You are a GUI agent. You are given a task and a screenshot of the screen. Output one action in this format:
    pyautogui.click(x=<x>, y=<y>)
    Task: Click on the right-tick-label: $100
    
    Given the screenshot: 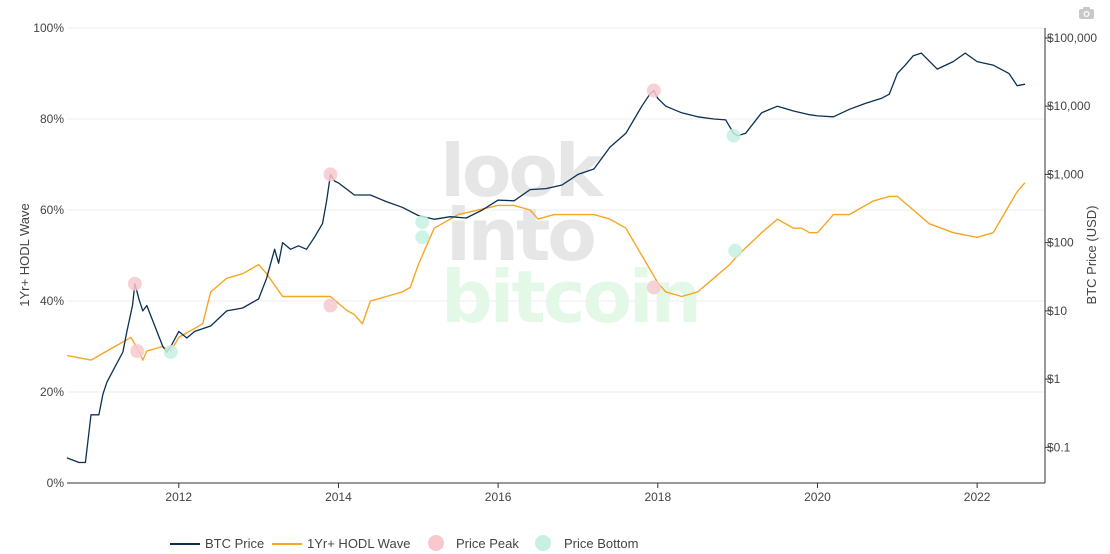 What is the action you would take?
    pyautogui.click(x=1060, y=243)
    